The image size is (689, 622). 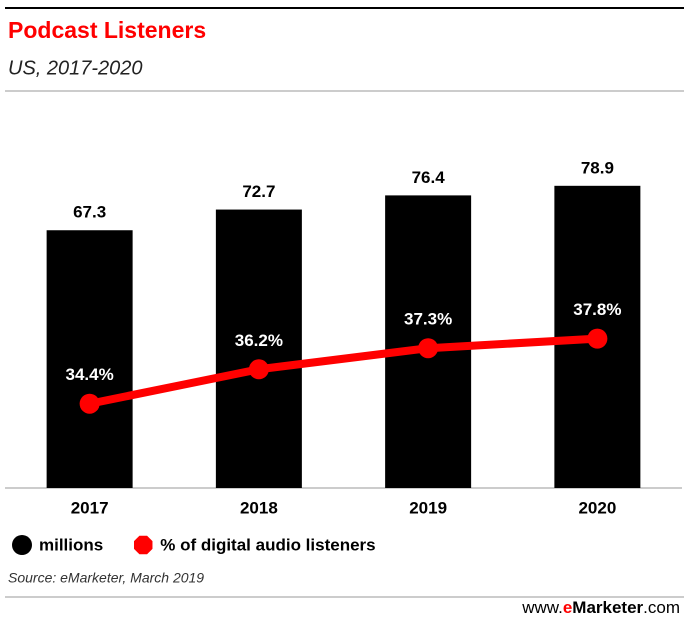 I want to click on brand-prefix: www., so click(x=542, y=607).